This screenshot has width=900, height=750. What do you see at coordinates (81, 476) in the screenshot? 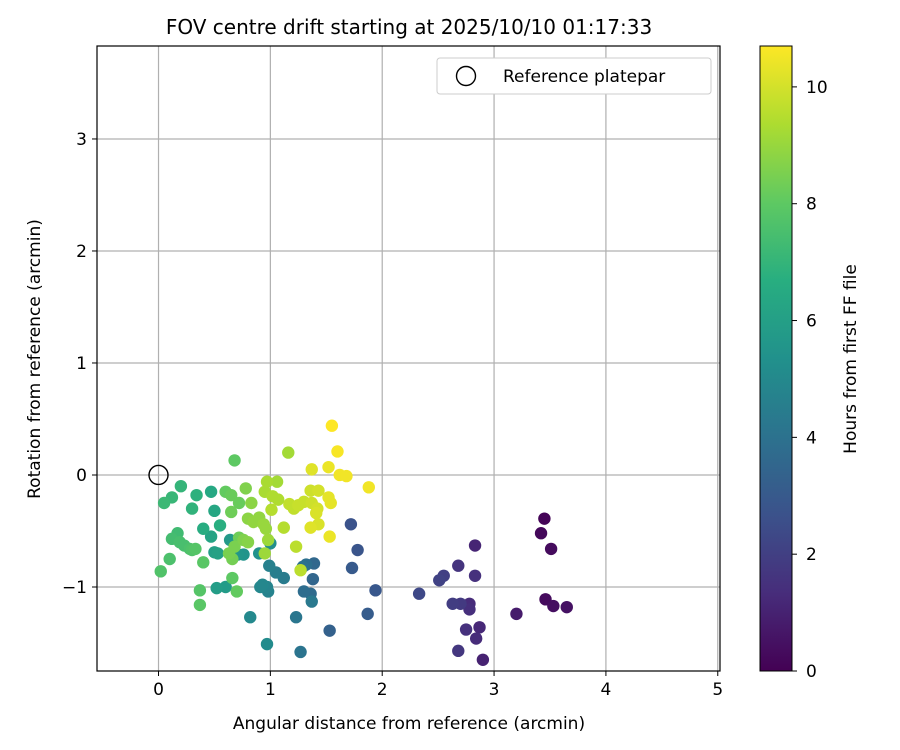
I see `y-tick-label: 0` at bounding box center [81, 476].